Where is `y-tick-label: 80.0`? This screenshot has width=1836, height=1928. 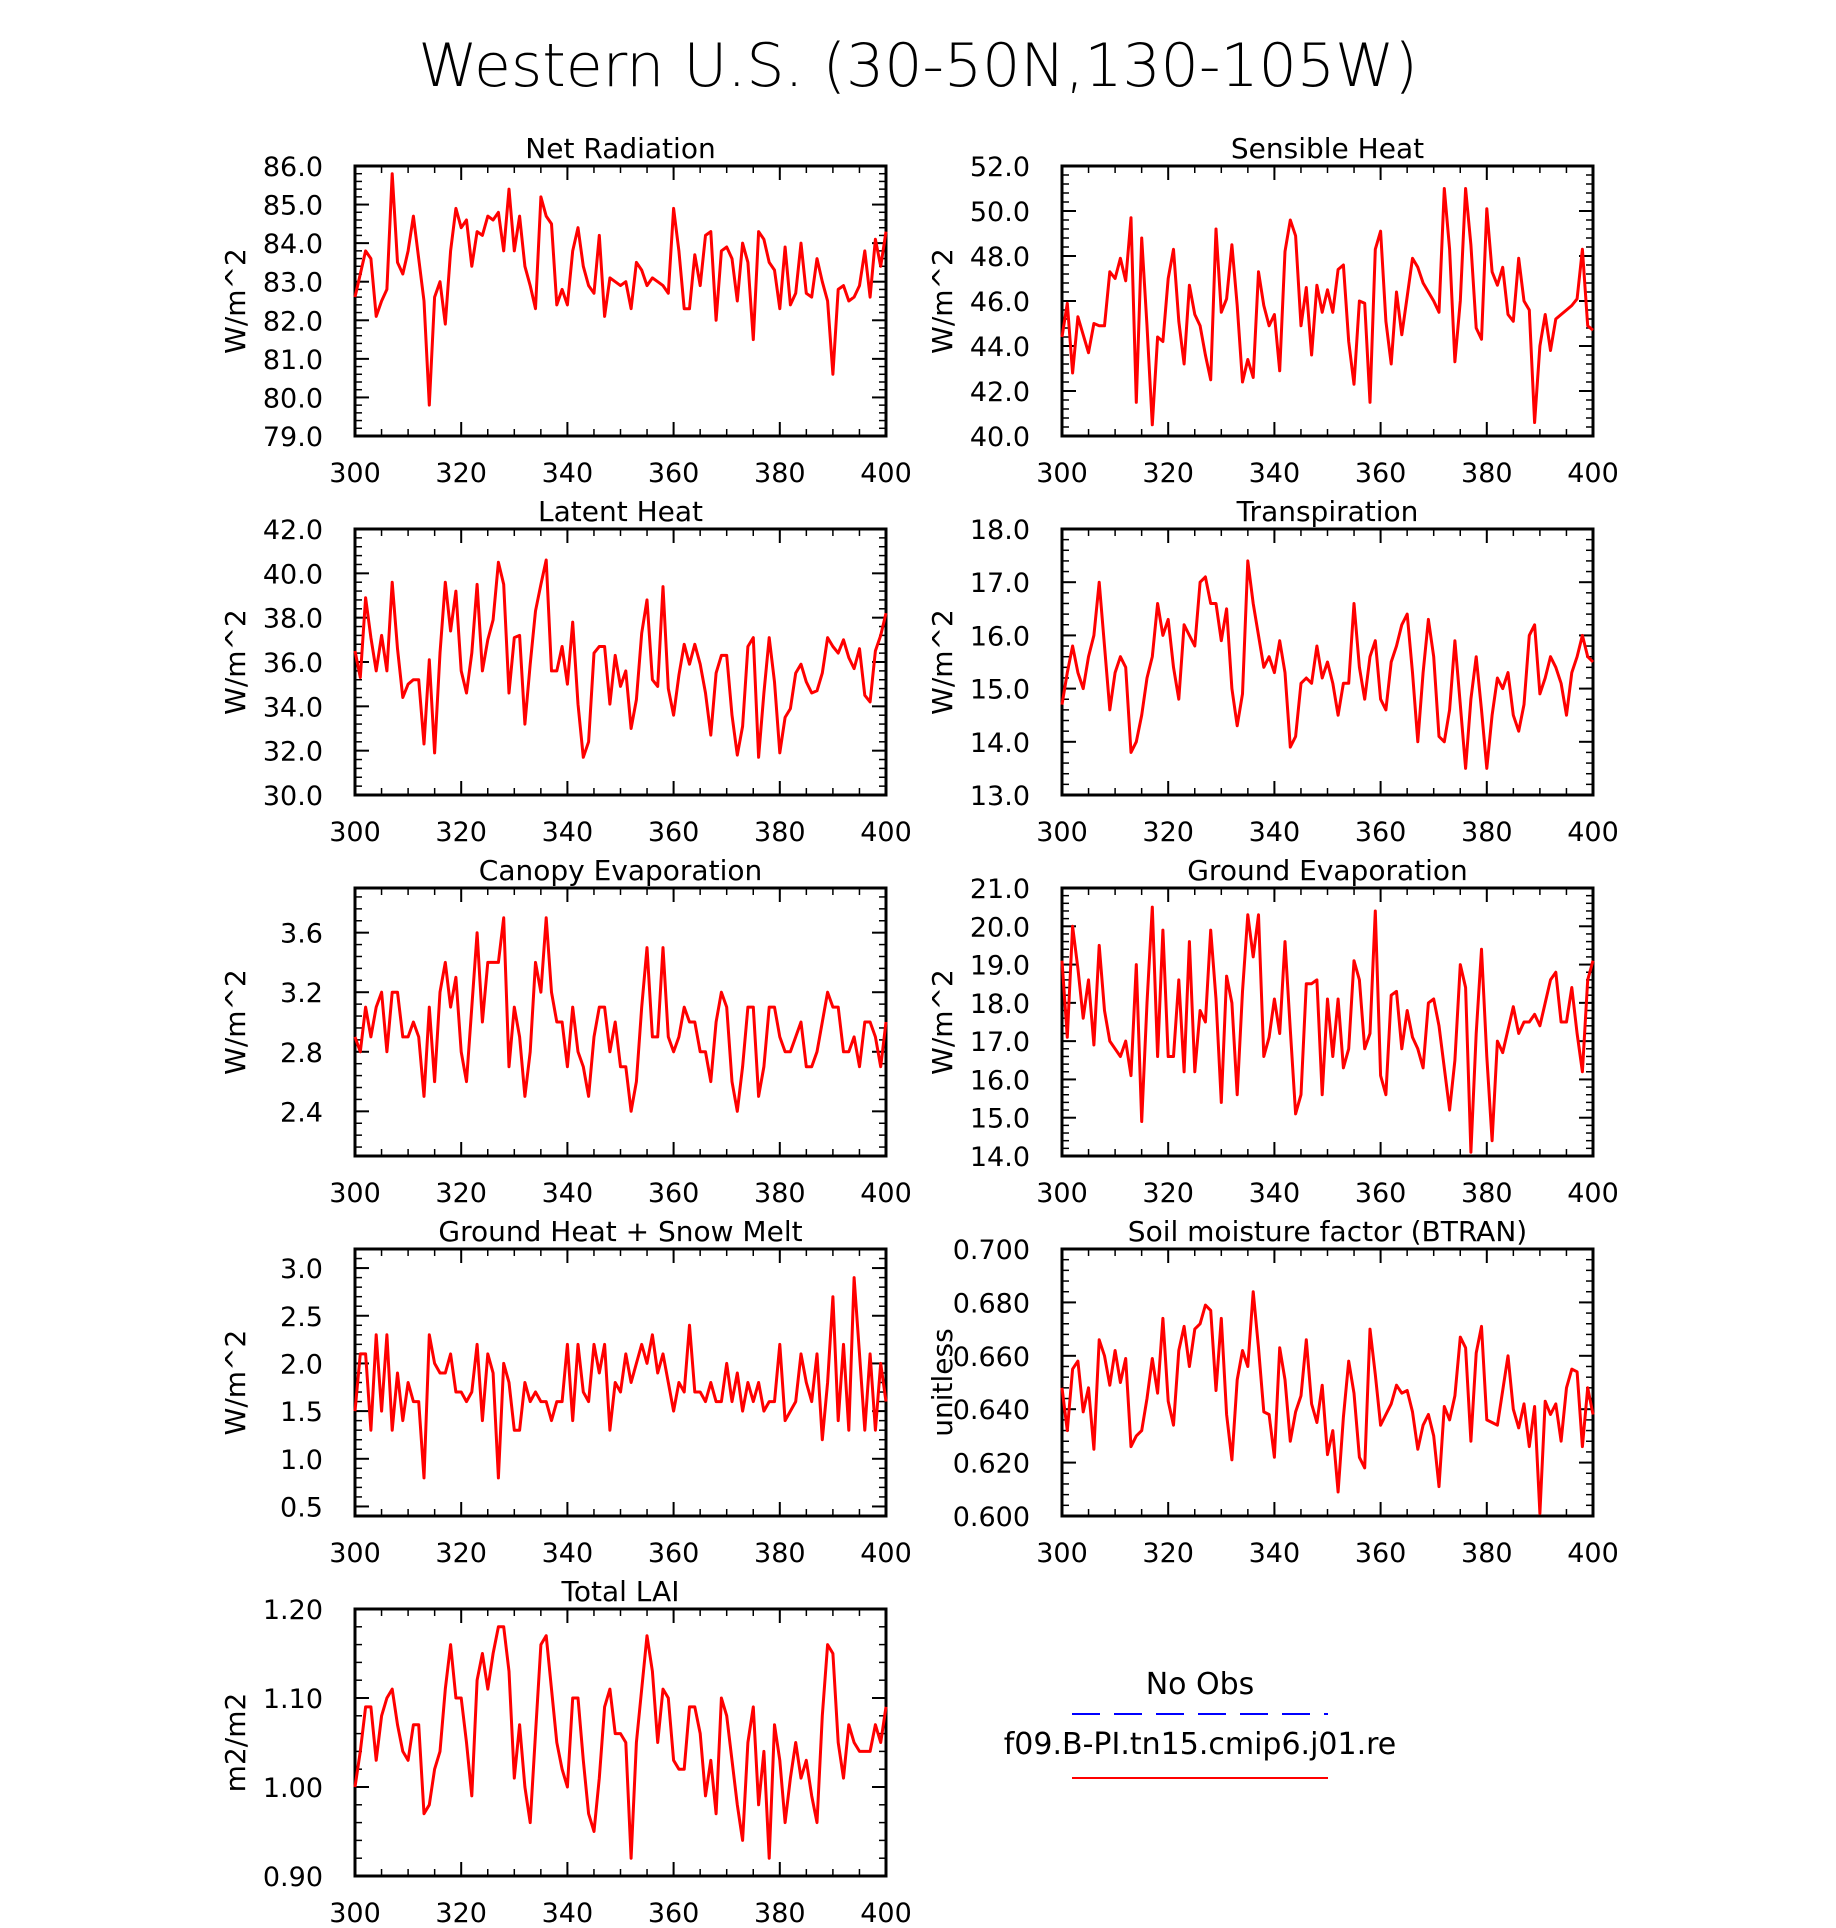
y-tick-label: 80.0 is located at coordinates (293, 398).